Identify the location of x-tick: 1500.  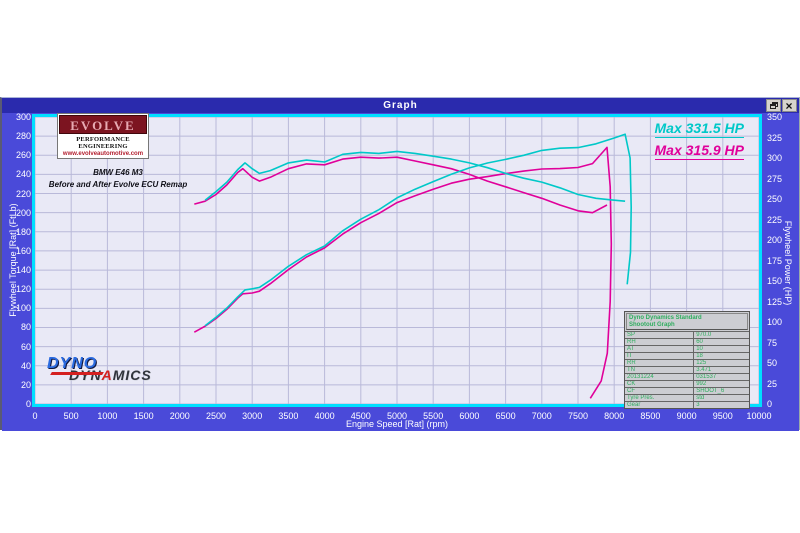
(143, 416).